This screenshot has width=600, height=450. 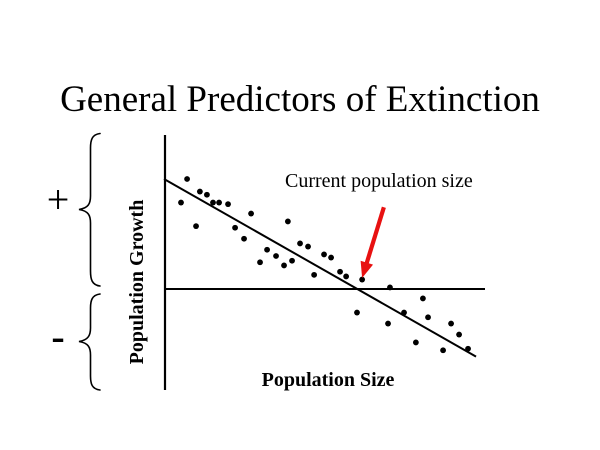 What do you see at coordinates (328, 380) in the screenshot?
I see `x-axis-label: Population Size` at bounding box center [328, 380].